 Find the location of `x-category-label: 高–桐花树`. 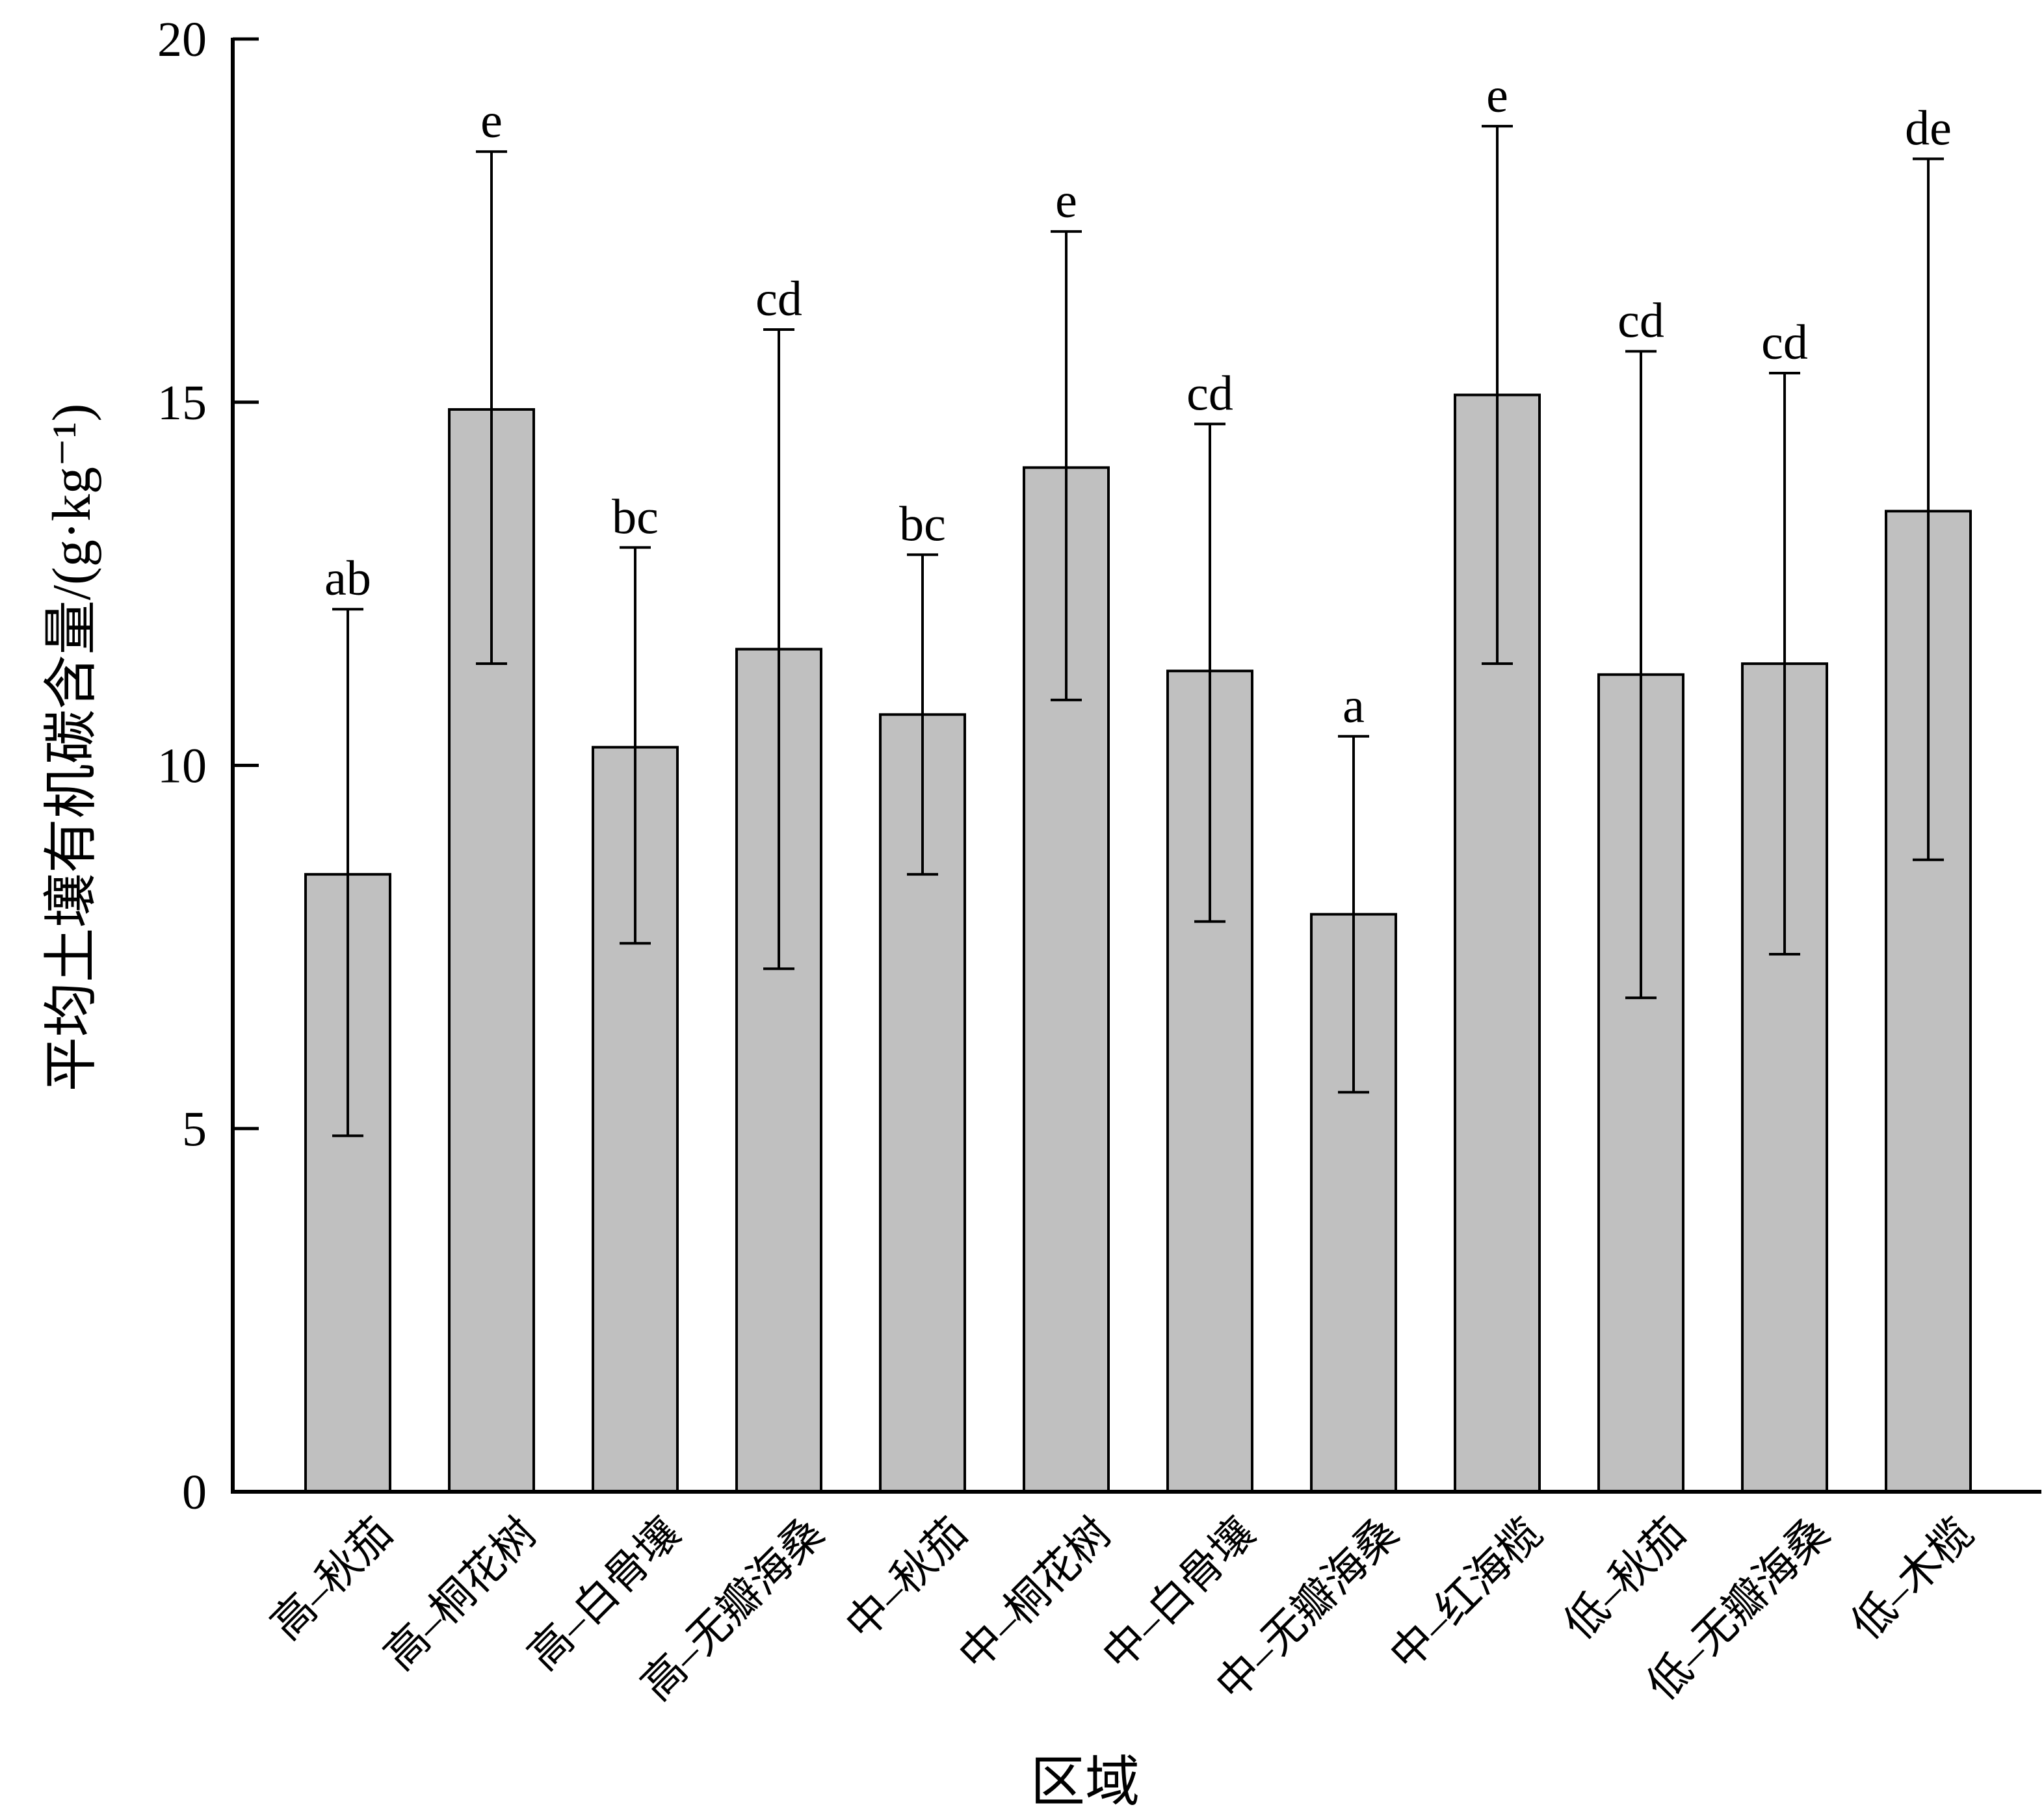

x-category-label: 高–桐花树 is located at coordinates (461, 1595).